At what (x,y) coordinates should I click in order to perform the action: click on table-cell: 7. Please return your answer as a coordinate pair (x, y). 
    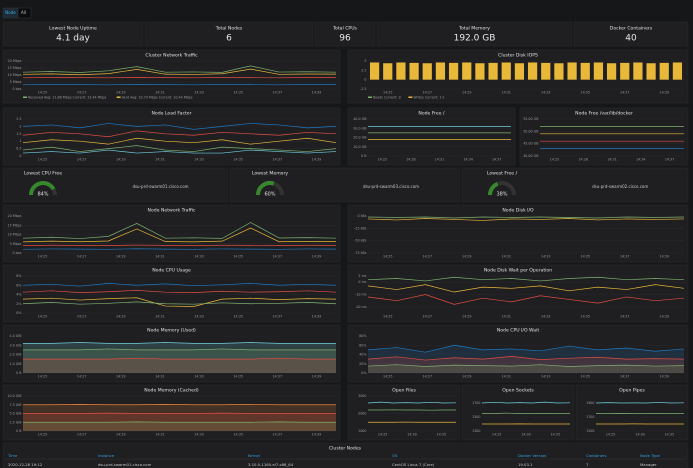
    Looking at the image, I should click on (587, 464).